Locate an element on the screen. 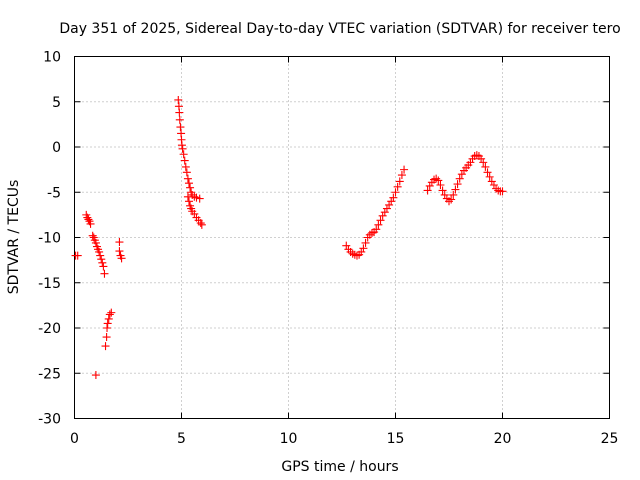 This screenshot has width=640, height=480. y-tick-label: -25 is located at coordinates (49, 374).